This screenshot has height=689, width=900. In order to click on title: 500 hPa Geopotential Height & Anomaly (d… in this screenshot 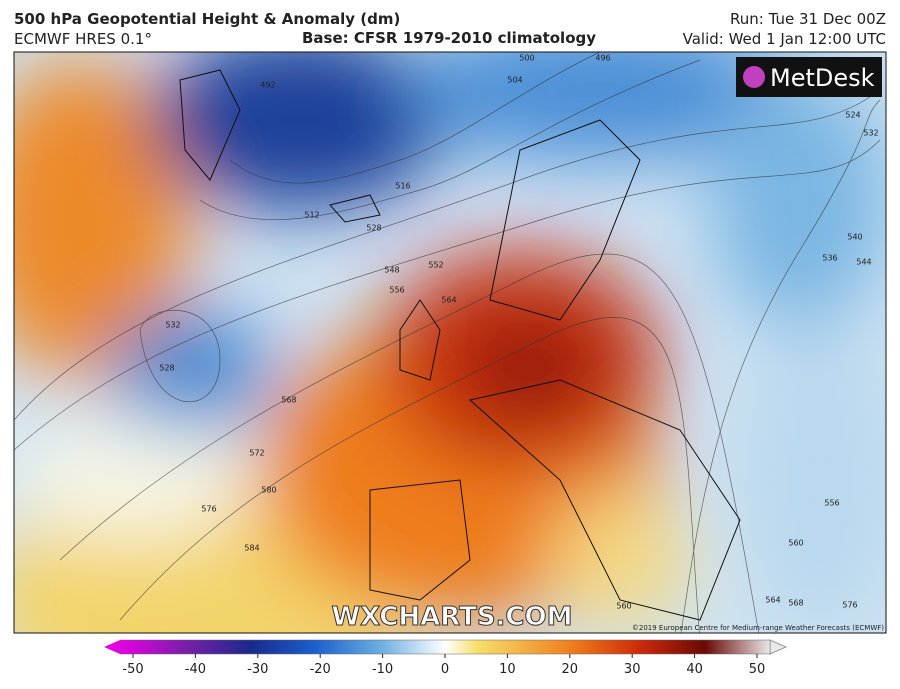, I will do `click(207, 19)`.